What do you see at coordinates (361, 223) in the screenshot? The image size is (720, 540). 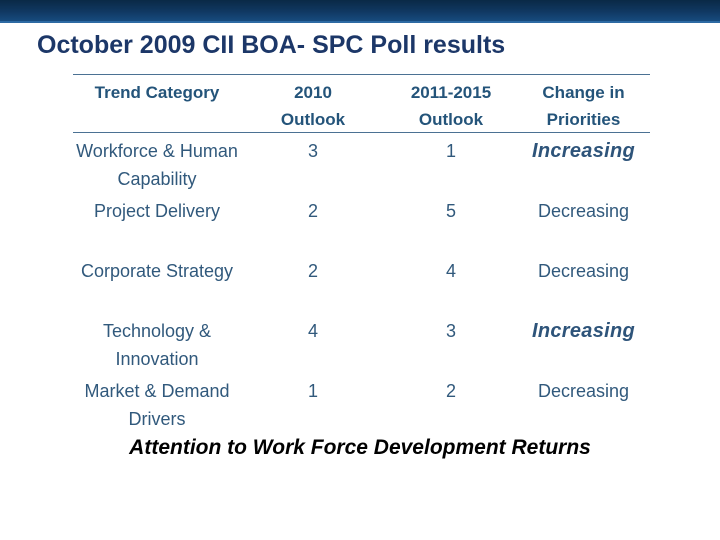 I see `table-row-project-delivery: Project Delivery 2 5 Decreasing` at bounding box center [361, 223].